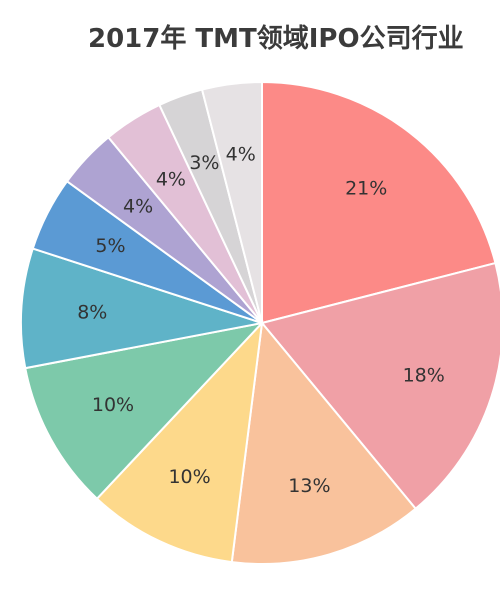  What do you see at coordinates (309, 486) in the screenshot?
I see `slice-label: 13%` at bounding box center [309, 486].